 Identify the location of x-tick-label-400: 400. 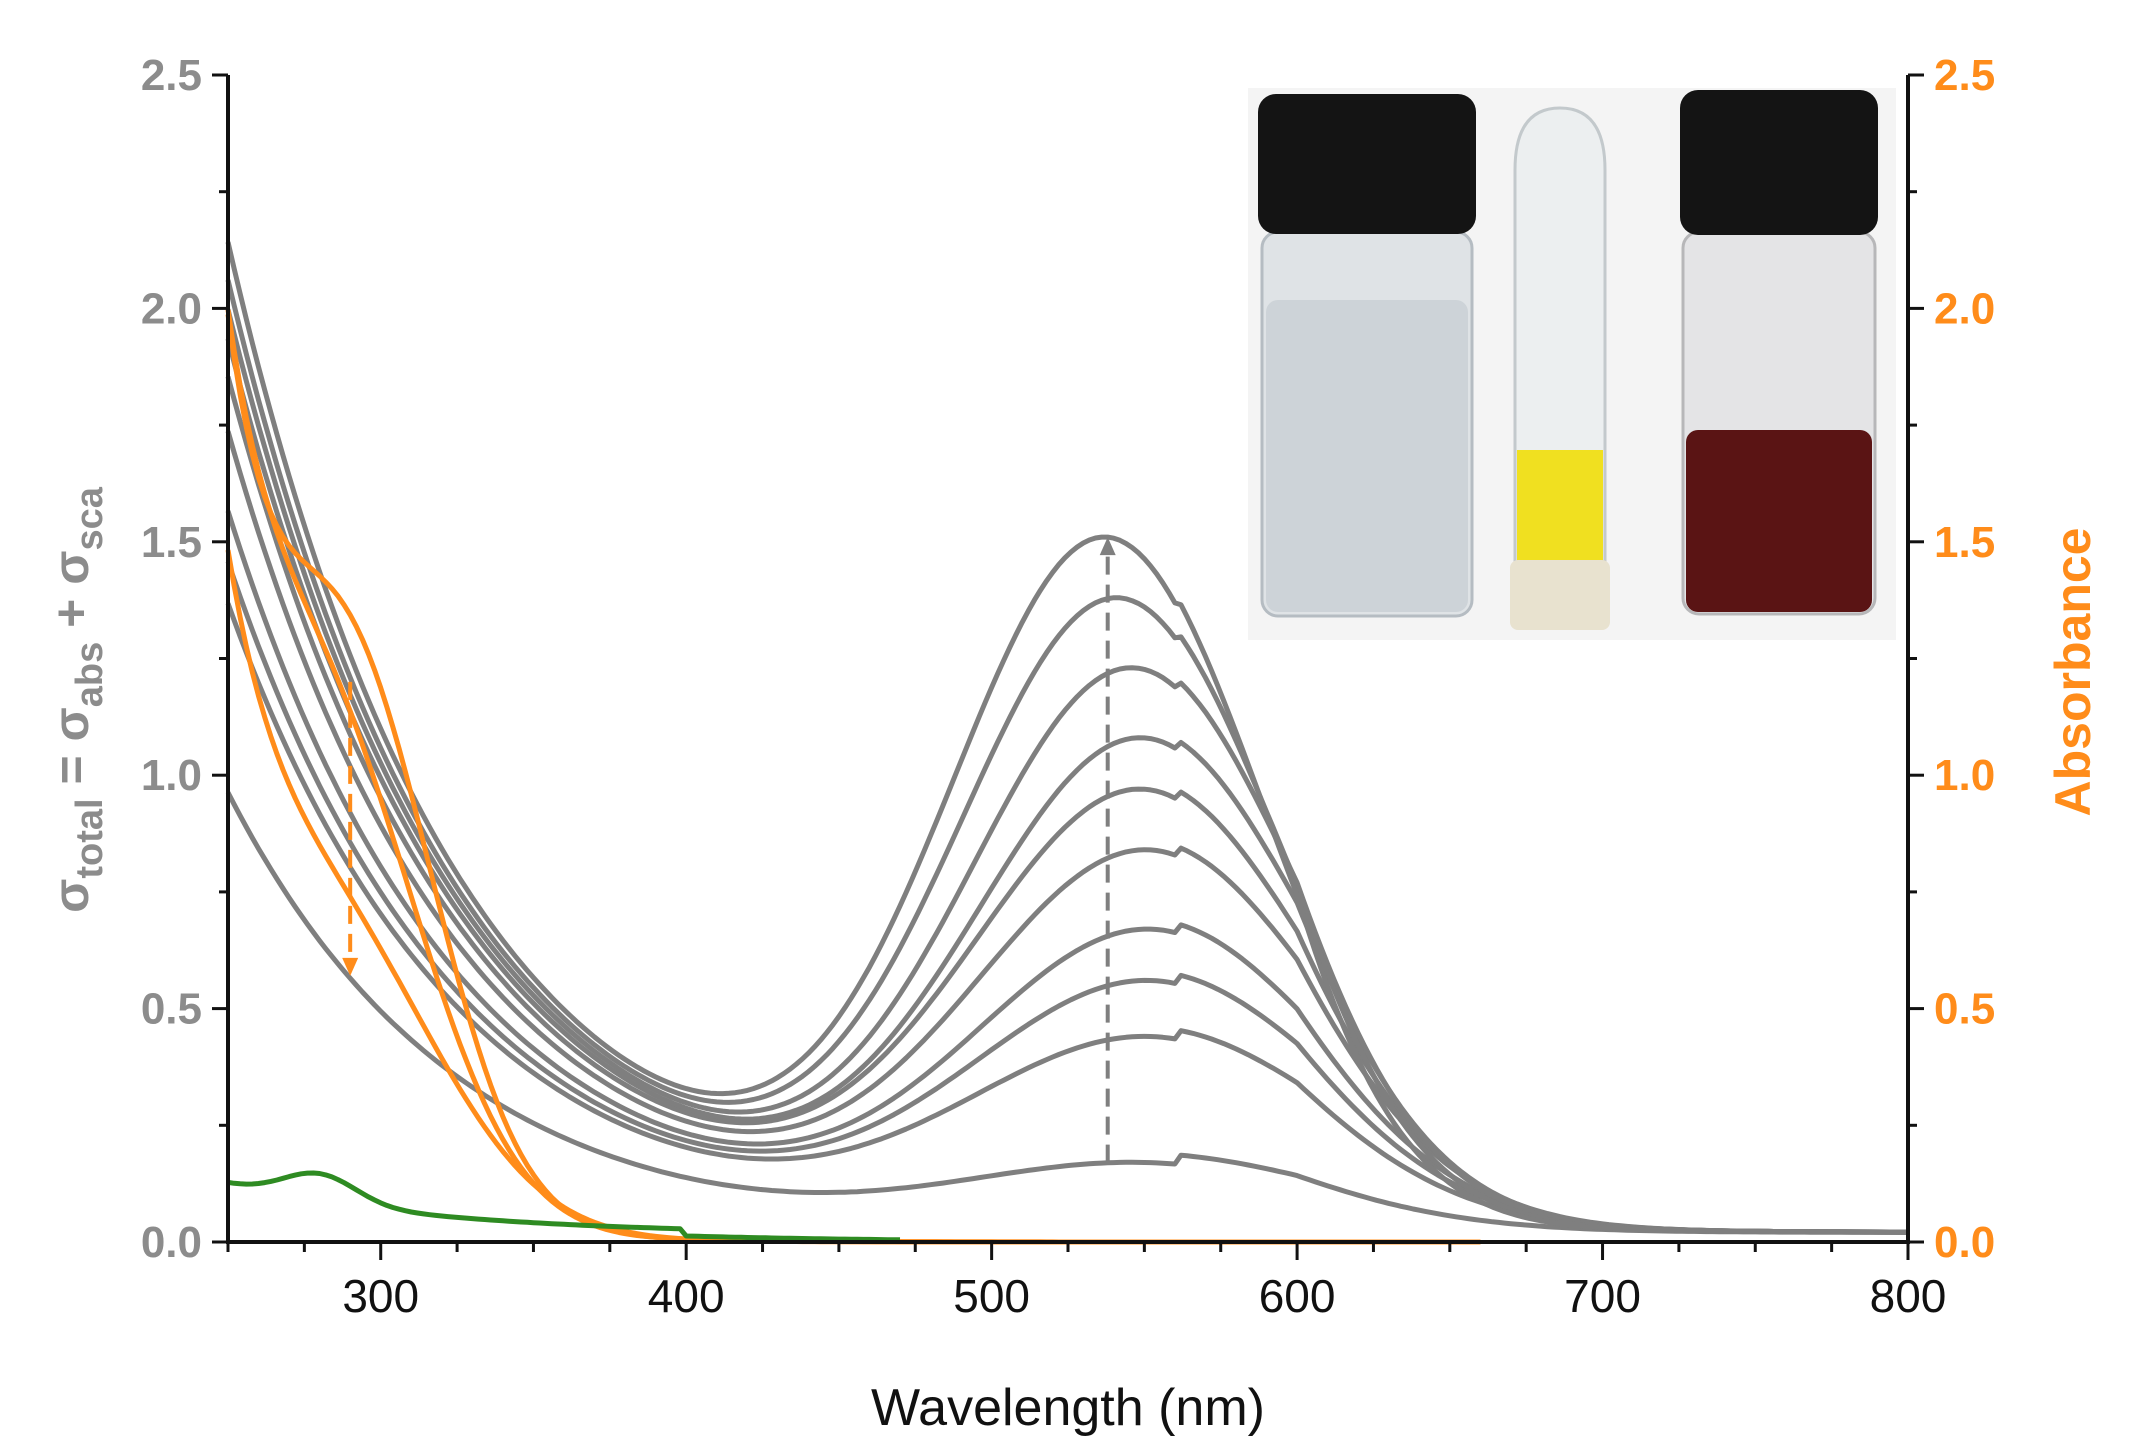
(686, 1296).